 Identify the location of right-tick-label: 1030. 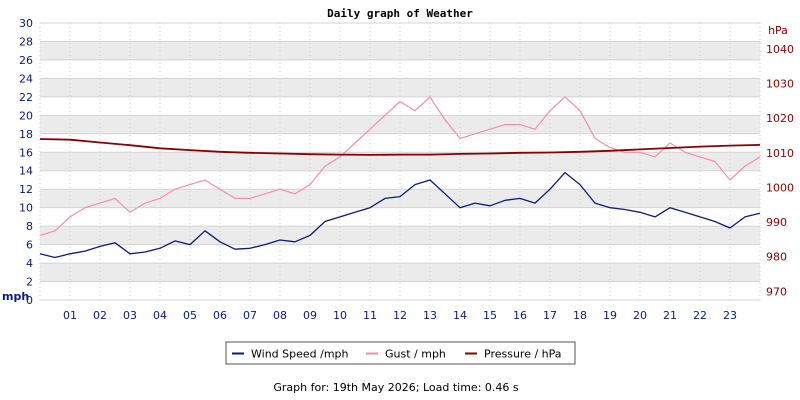
(780, 84).